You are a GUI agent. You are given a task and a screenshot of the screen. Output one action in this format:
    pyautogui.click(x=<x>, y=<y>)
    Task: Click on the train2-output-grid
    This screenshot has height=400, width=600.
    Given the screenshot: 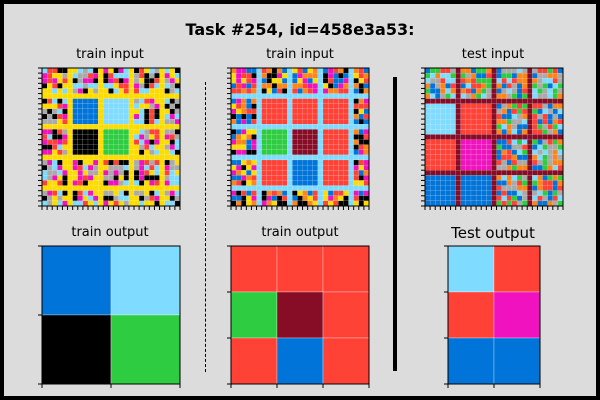 What is the action you would take?
    pyautogui.click(x=298, y=316)
    